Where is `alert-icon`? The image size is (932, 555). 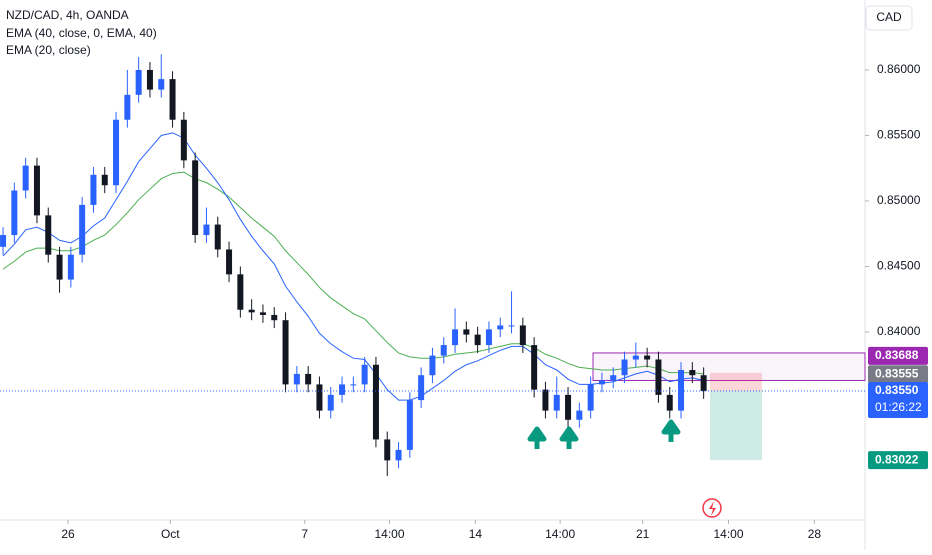
alert-icon is located at coordinates (712, 508).